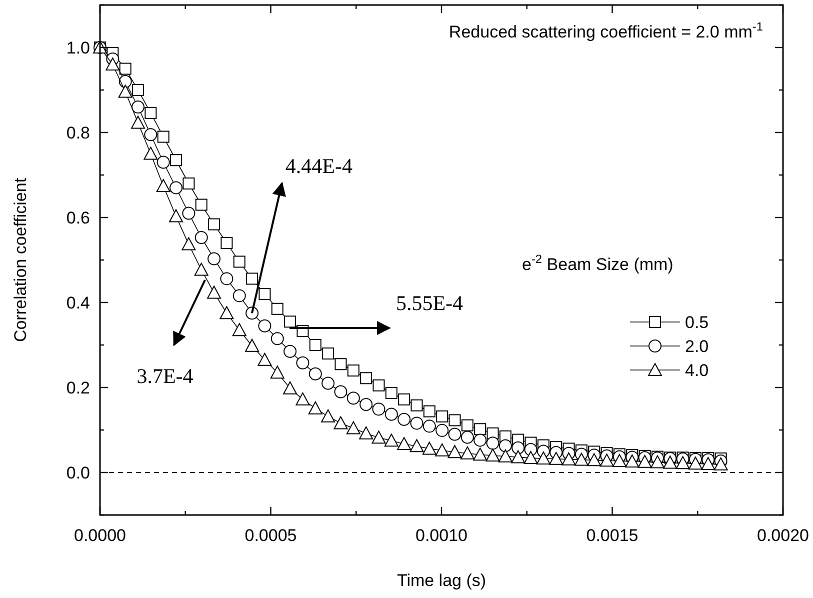 The width and height of the screenshot is (813, 598). Describe the element at coordinates (606, 31) in the screenshot. I see `annotation: Reduced scattering coefficient = 2.0 mm$^{-1}$` at that location.